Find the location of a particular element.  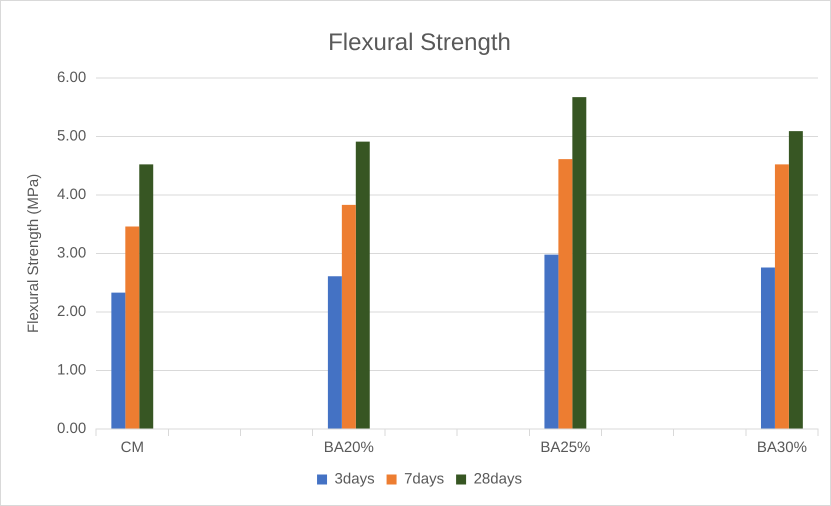

y-tick-label: 1.00 is located at coordinates (71, 370).